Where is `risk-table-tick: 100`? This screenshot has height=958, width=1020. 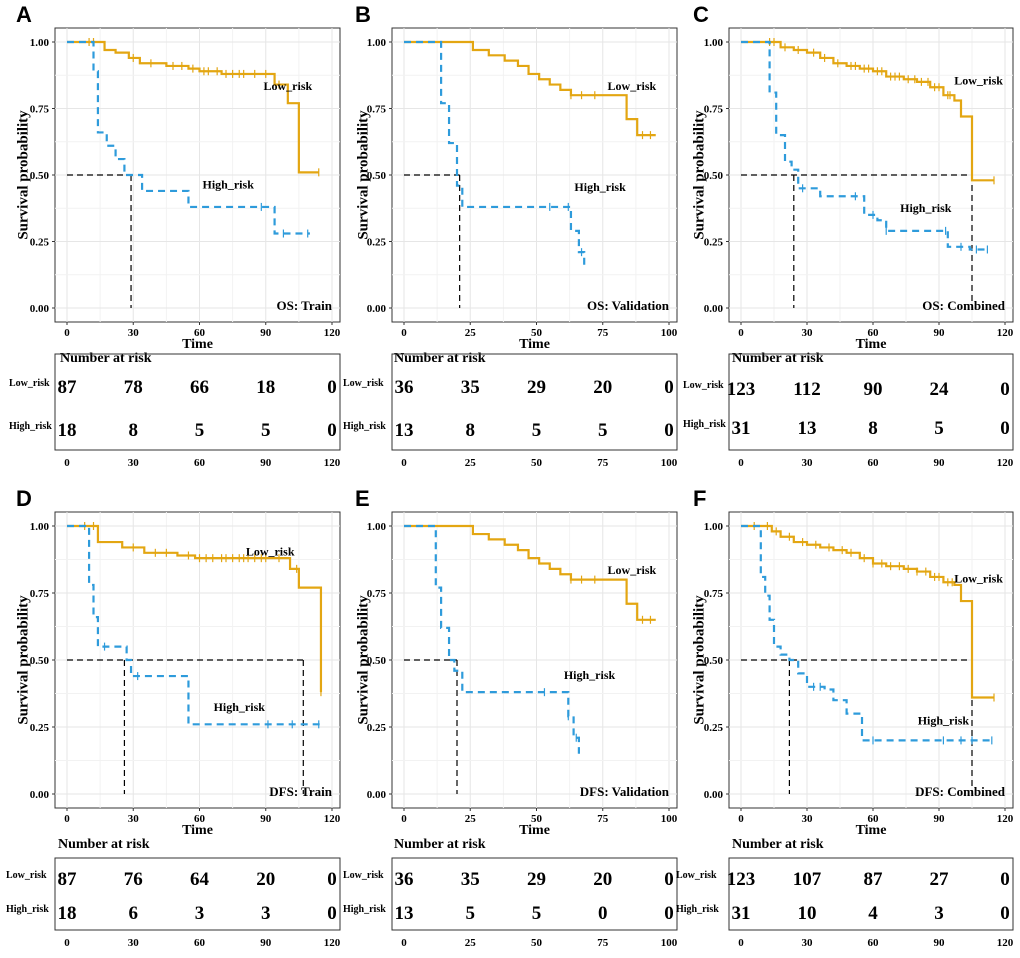
risk-table-tick: 100 is located at coordinates (669, 943).